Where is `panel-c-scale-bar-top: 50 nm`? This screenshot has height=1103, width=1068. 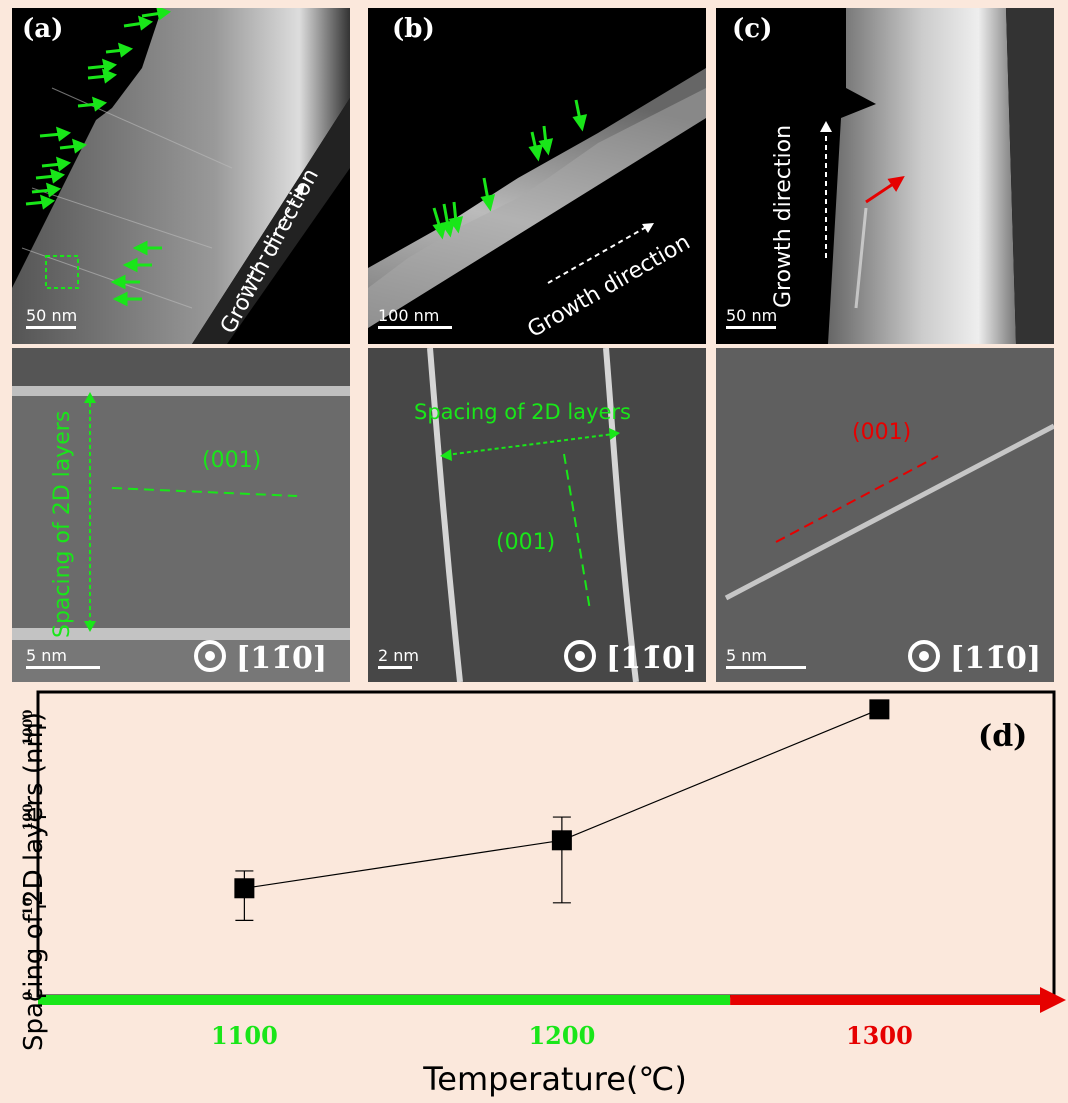 panel-c-scale-bar-top: 50 nm is located at coordinates (752, 317).